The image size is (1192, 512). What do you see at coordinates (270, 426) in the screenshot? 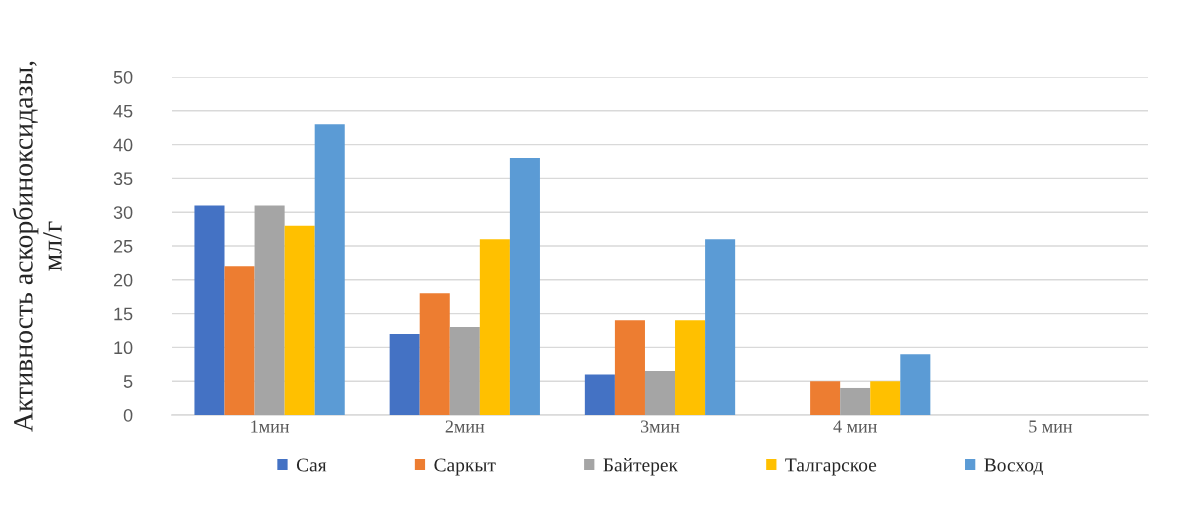
I see `x-tick-label: 1мин` at bounding box center [270, 426].